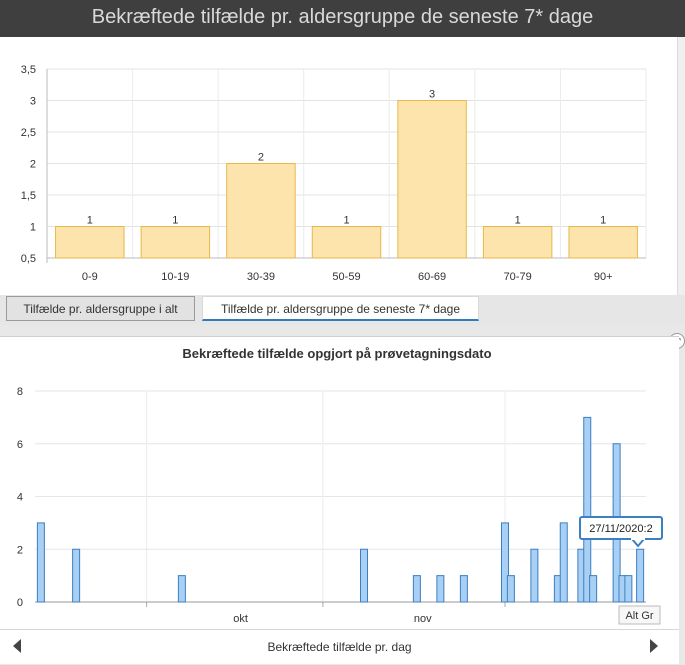 The width and height of the screenshot is (685, 665). Describe the element at coordinates (20, 445) in the screenshot. I see `y-tick-label: 6` at that location.